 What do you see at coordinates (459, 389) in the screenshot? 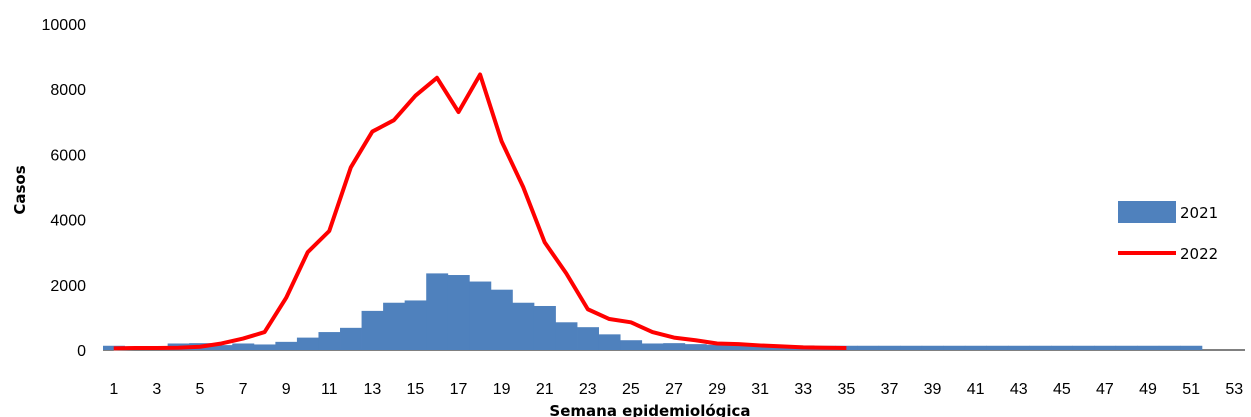
I see `x-tick-label: 17` at bounding box center [459, 389].